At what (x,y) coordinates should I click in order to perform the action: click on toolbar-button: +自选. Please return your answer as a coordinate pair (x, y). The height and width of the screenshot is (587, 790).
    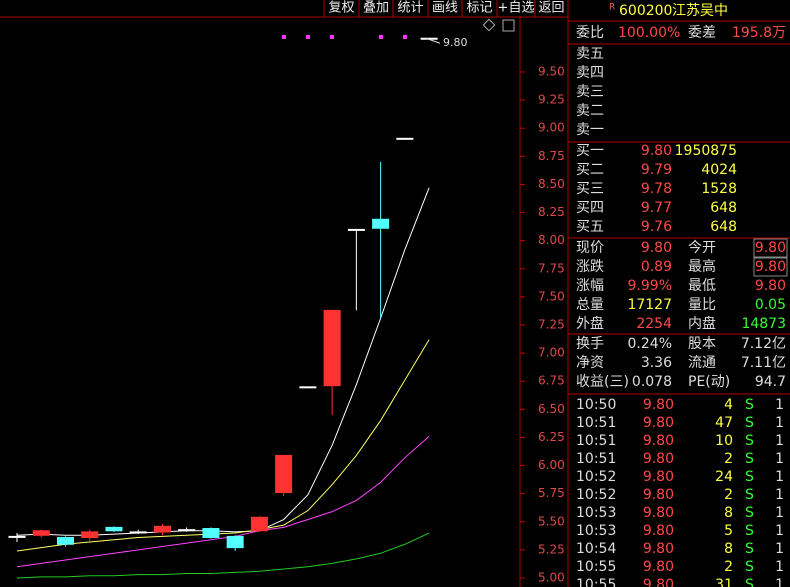
    Looking at the image, I should click on (516, 8).